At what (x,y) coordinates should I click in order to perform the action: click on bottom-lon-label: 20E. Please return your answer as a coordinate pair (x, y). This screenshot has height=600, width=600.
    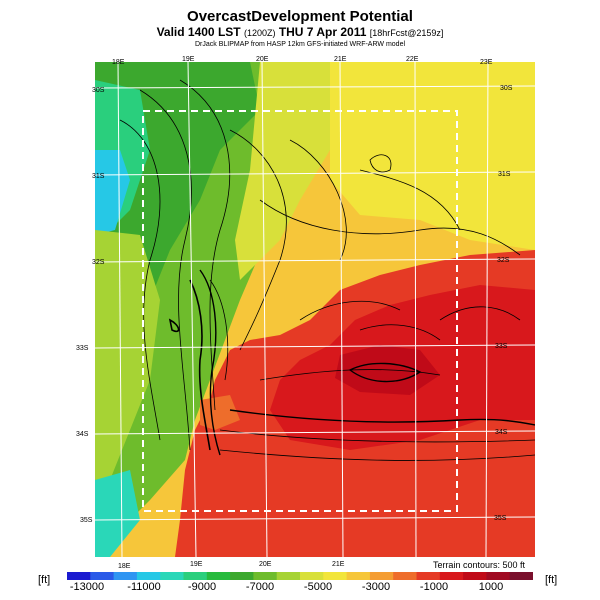
    Looking at the image, I should click on (265, 564).